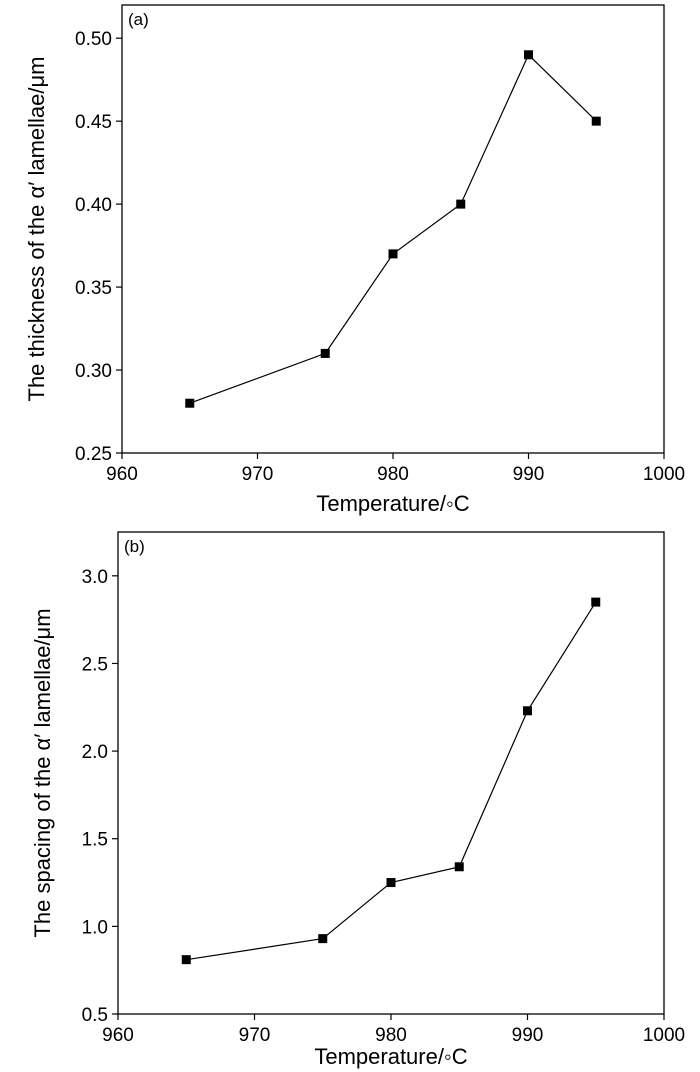  What do you see at coordinates (93, 288) in the screenshot?
I see `y-tick-label: 0.35` at bounding box center [93, 288].